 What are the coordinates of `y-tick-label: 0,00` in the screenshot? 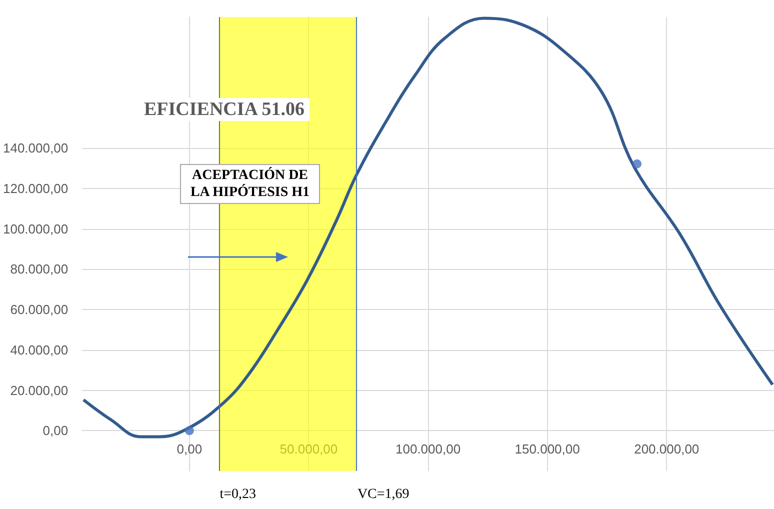 It's located at (55, 430).